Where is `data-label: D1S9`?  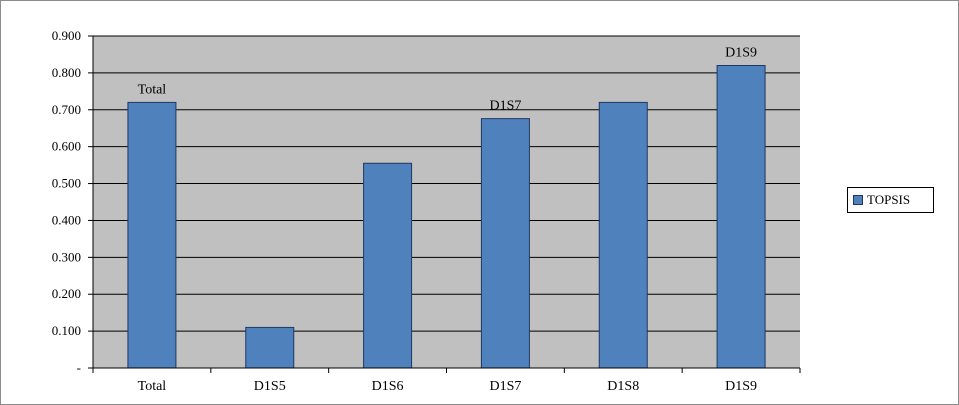
data-label: D1S9 is located at coordinates (741, 53).